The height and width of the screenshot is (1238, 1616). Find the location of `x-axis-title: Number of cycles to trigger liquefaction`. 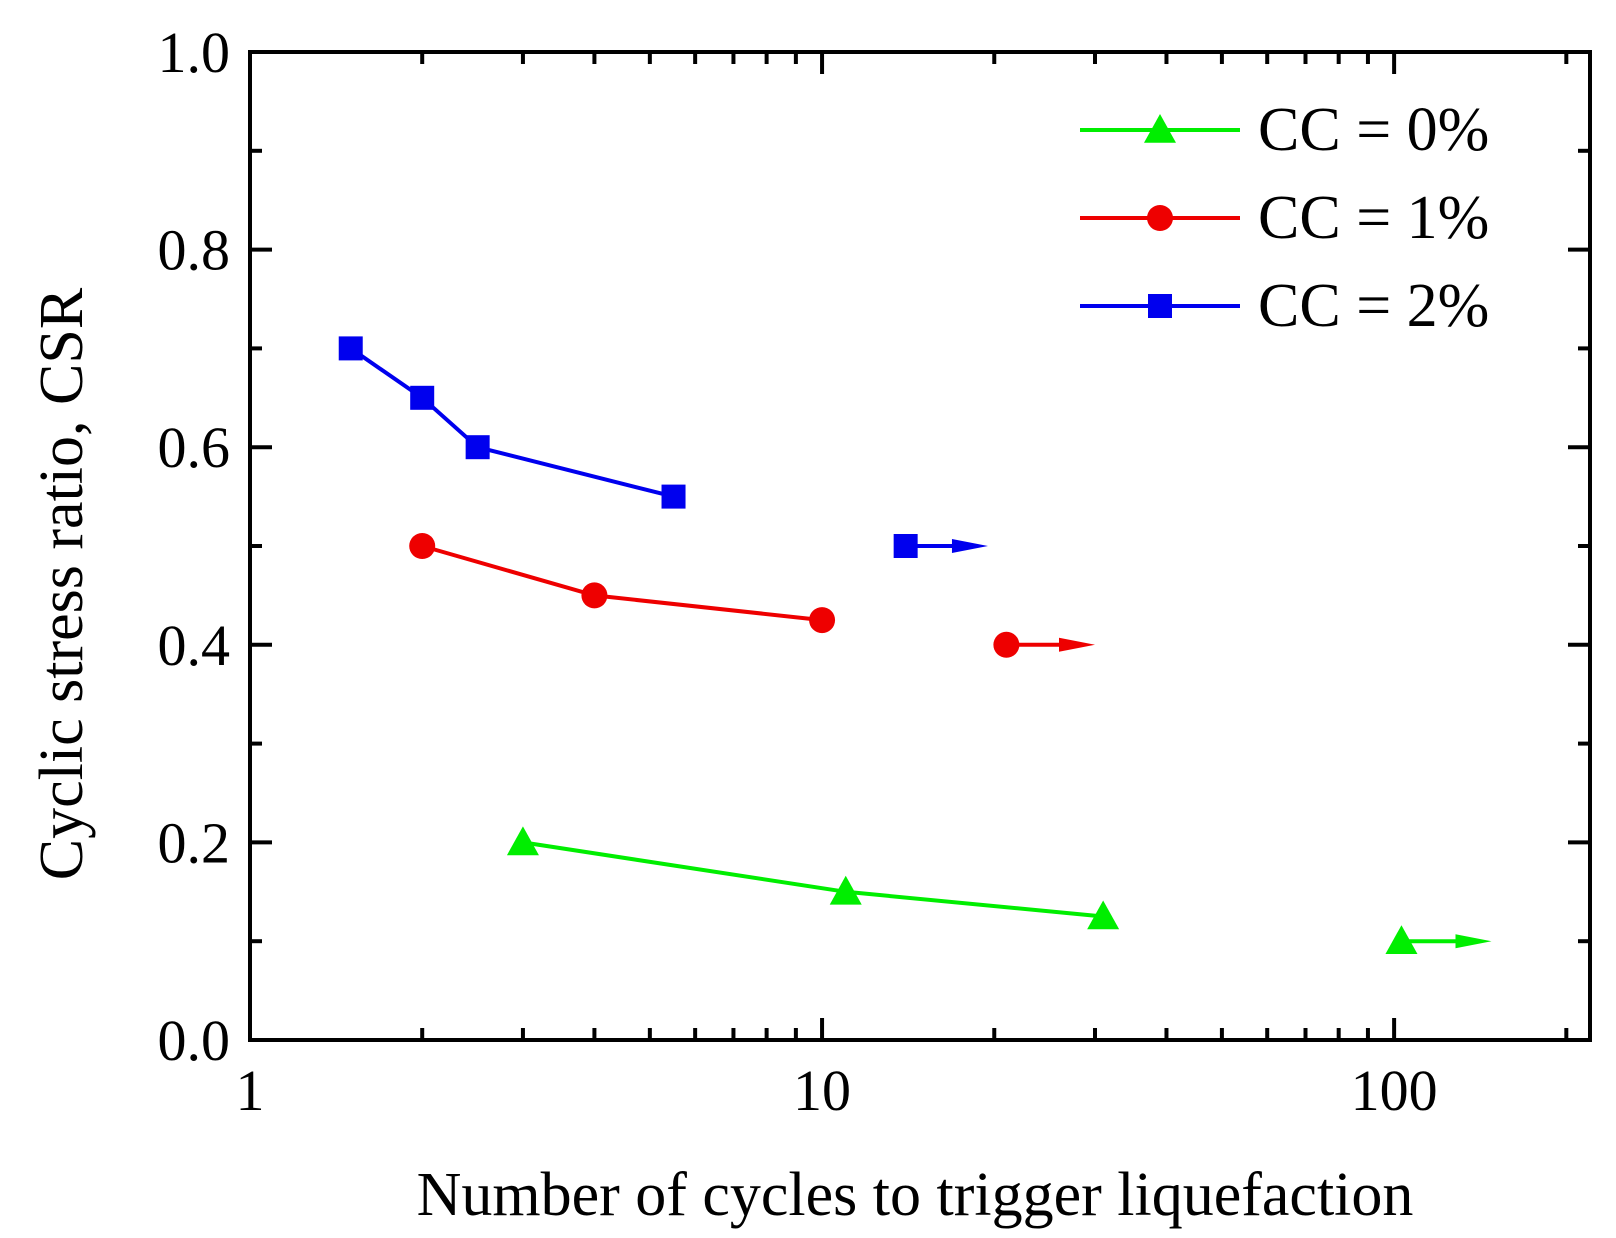

x-axis-title: Number of cycles to trigger liquefaction is located at coordinates (915, 1195).